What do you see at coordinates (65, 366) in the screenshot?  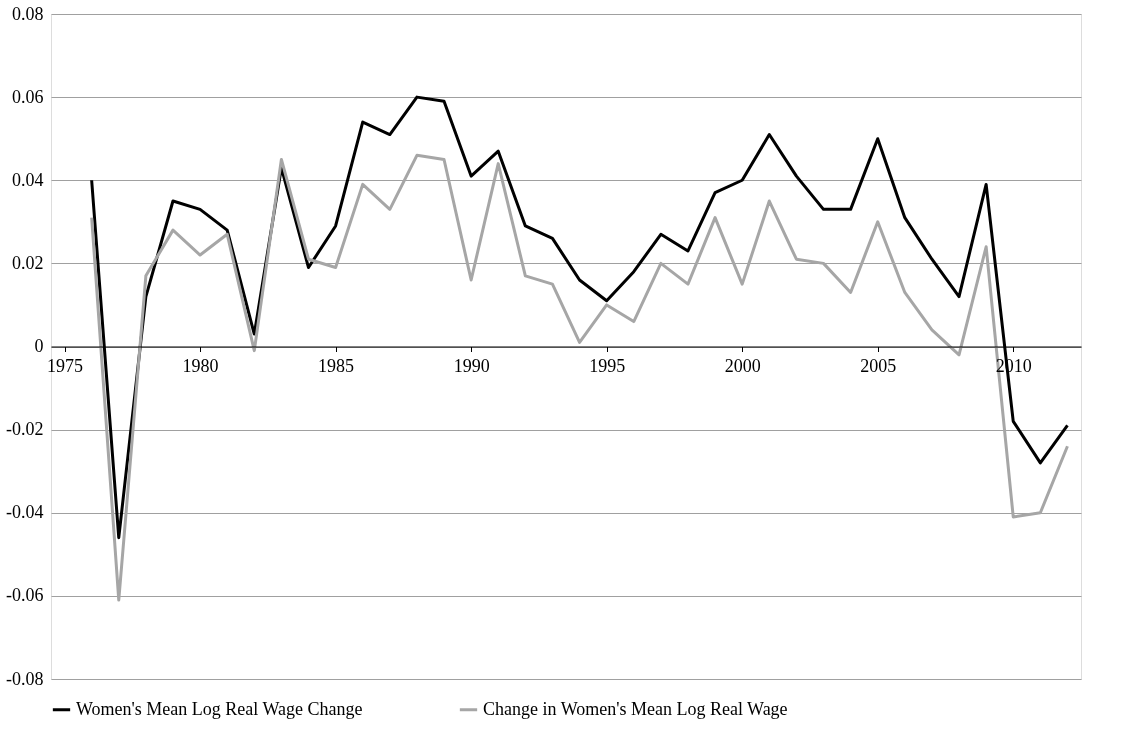 I see `x-tick-label: 1975` at bounding box center [65, 366].